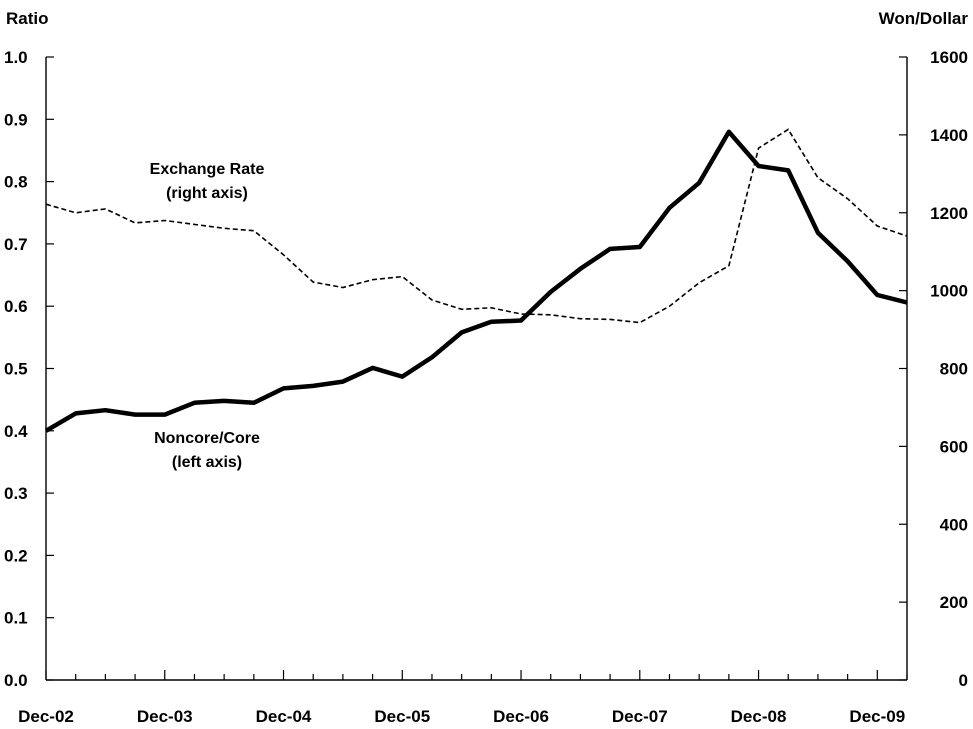  What do you see at coordinates (16, 306) in the screenshot?
I see `left-tick-label: 0.6` at bounding box center [16, 306].